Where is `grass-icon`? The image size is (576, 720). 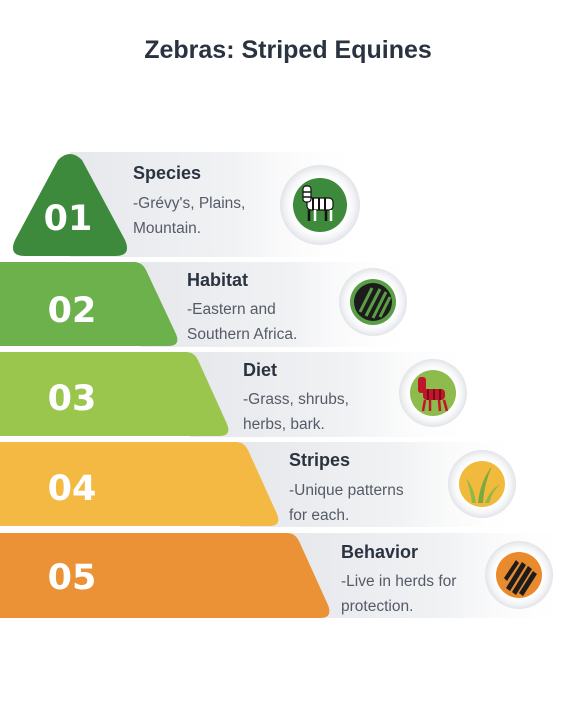
grass-icon is located at coordinates (483, 484).